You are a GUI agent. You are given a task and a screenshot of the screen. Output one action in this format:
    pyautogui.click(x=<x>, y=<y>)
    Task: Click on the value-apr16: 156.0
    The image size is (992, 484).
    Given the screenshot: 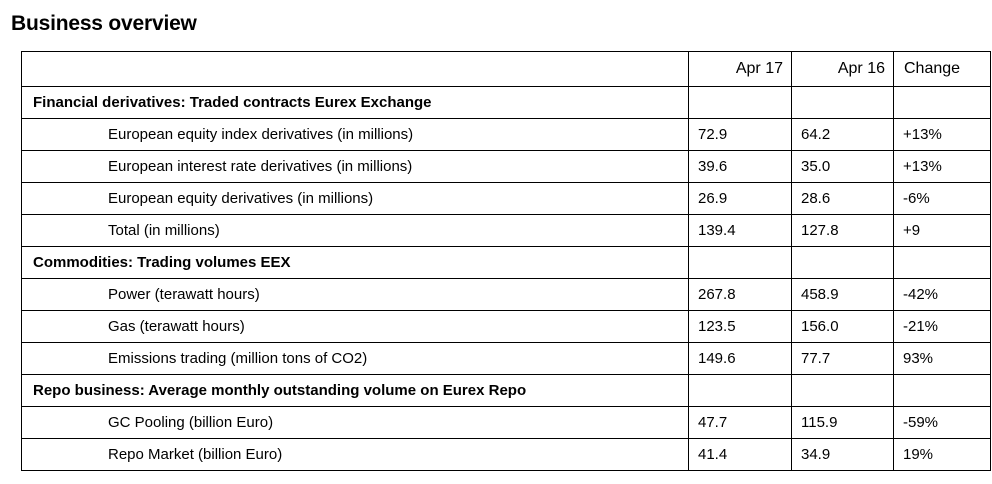 What is the action you would take?
    pyautogui.click(x=842, y=326)
    